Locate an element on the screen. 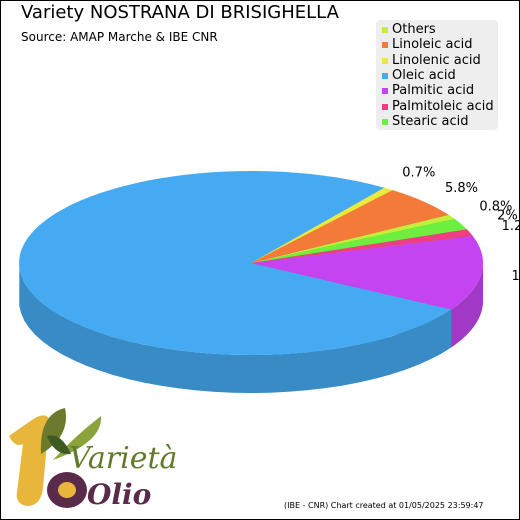  pie-data-label: 0.8% is located at coordinates (495, 207).